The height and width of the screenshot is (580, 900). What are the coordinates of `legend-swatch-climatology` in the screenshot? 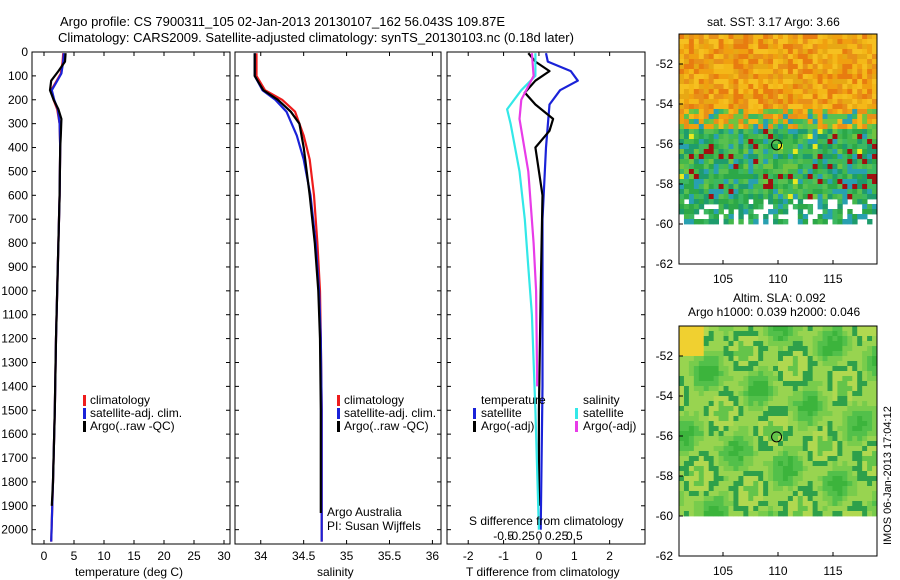 It's located at (338, 400).